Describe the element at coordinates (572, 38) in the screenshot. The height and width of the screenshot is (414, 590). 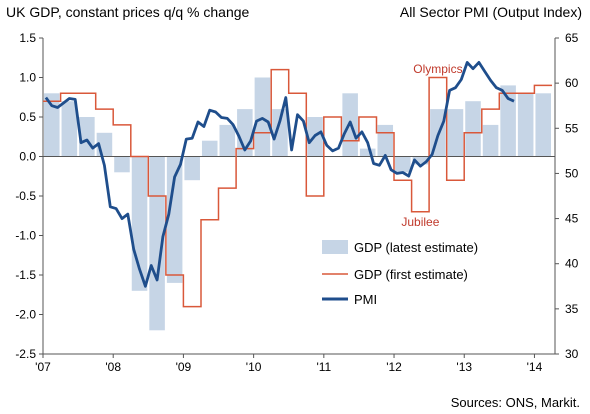
I see `right-tick-label: 65` at that location.